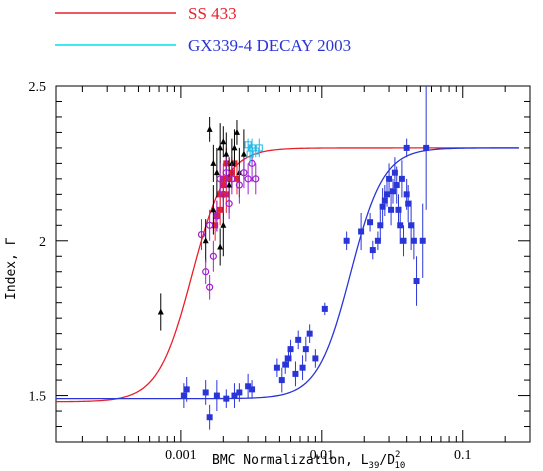  Describe the element at coordinates (38, 87) in the screenshot. I see `y-tick-label: 2.5` at that location.